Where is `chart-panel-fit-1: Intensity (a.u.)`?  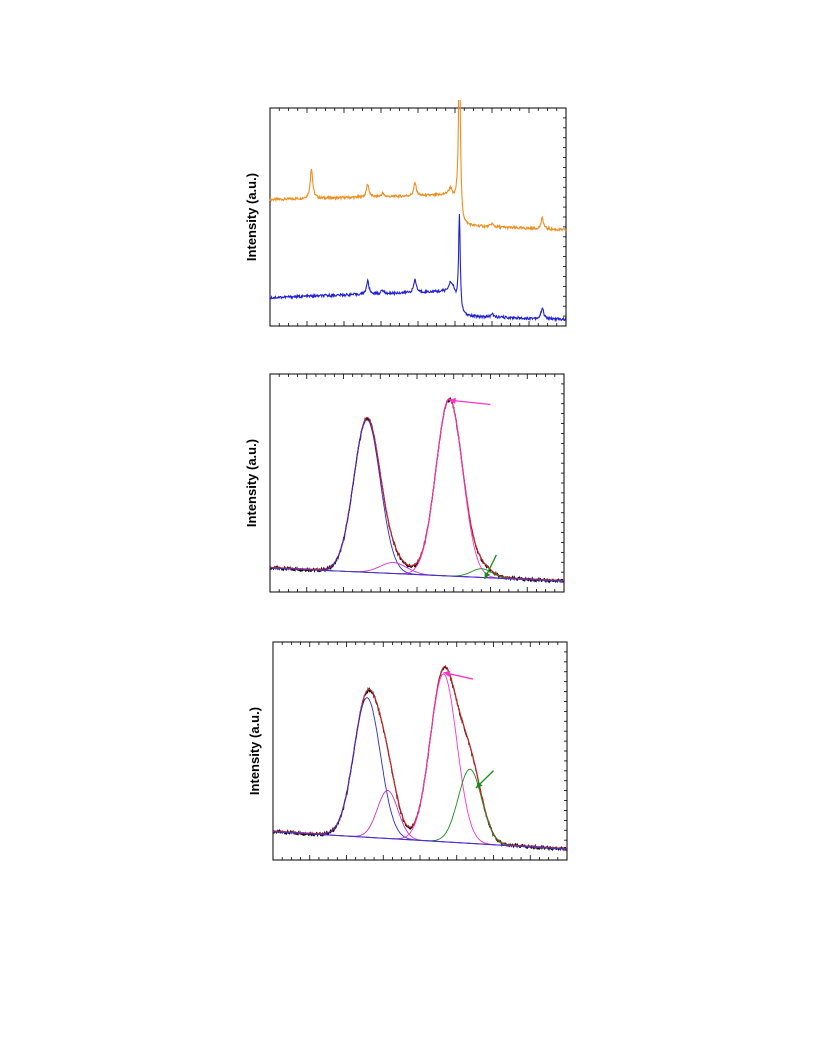
chart-panel-fit-1: Intensity (a.u.) is located at coordinates (410, 486).